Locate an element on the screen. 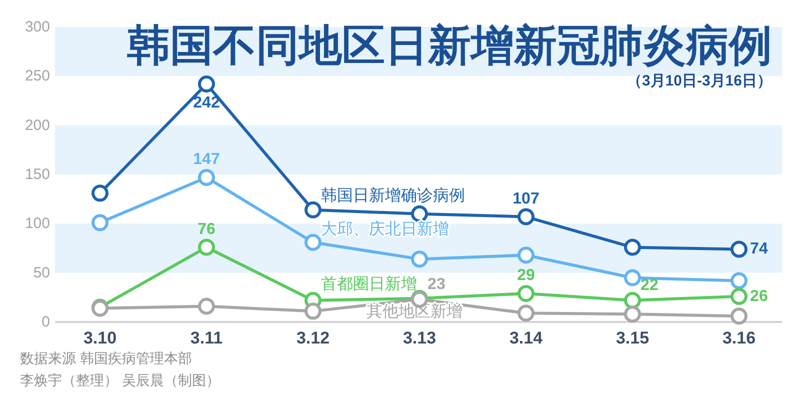 The width and height of the screenshot is (800, 400). x-tick-label: 3.14 is located at coordinates (526, 338).